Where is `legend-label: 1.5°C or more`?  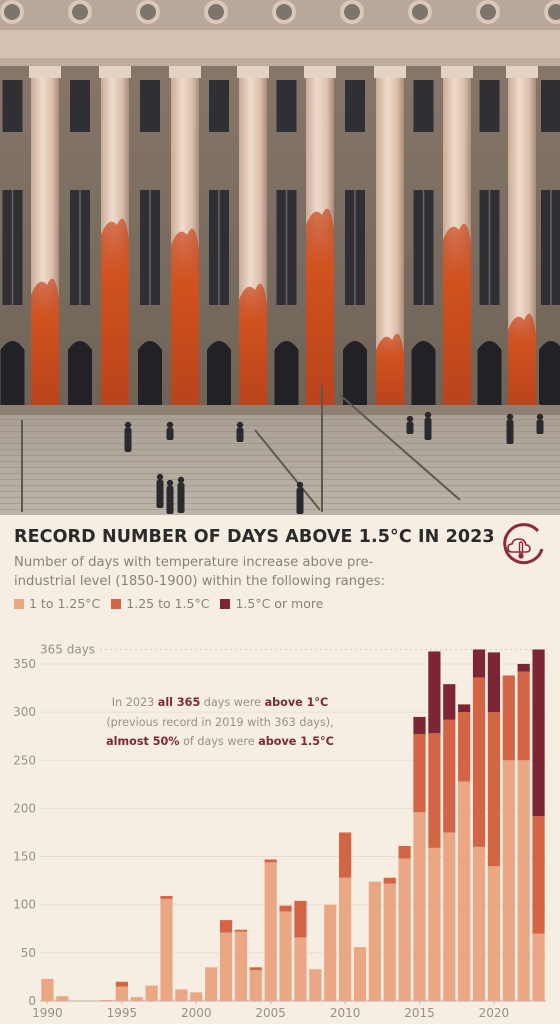 legend-label: 1.5°C or more is located at coordinates (279, 603).